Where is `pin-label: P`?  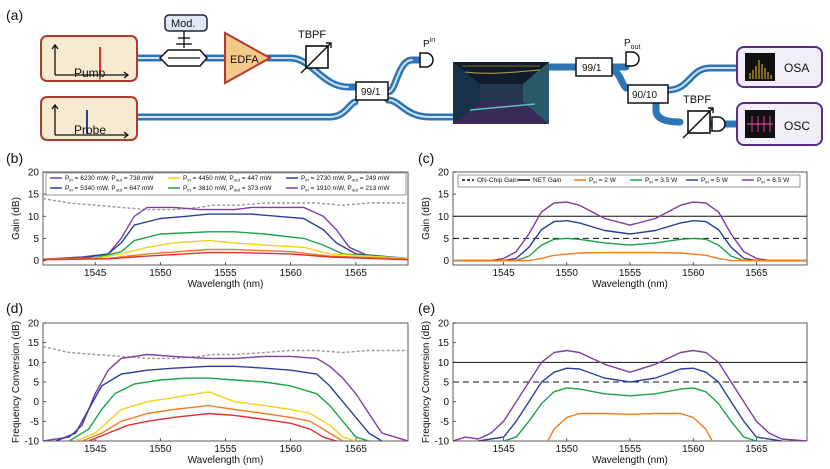
pin-label: P is located at coordinates (426, 44).